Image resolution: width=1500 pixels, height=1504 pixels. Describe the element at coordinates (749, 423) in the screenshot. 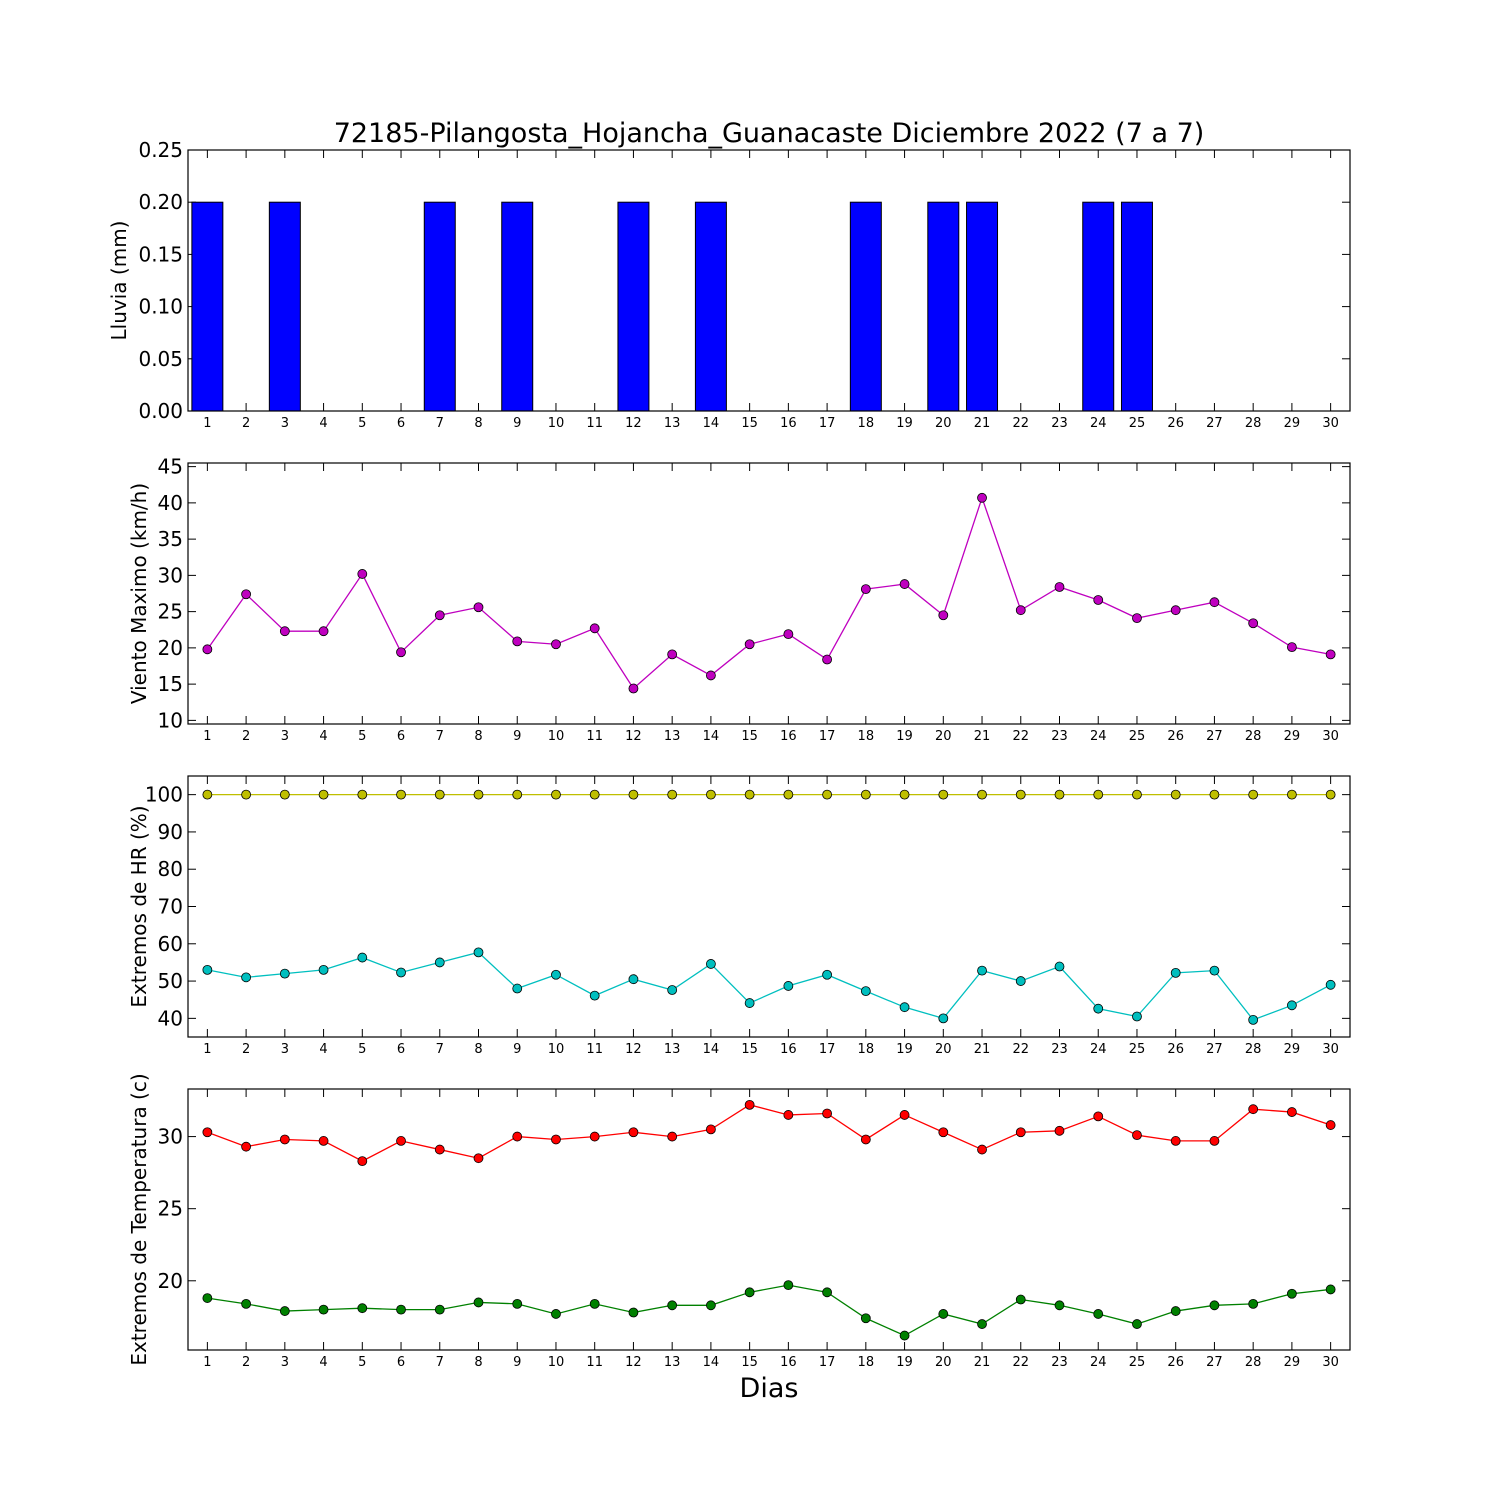

I see `x-tick-label: 15` at that location.